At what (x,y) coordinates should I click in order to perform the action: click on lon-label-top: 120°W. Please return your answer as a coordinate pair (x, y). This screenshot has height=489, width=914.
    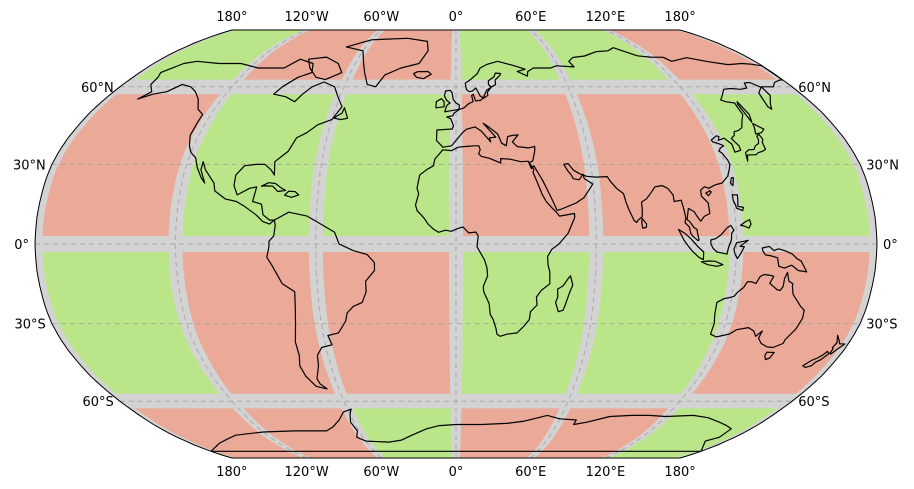
    Looking at the image, I should click on (307, 17).